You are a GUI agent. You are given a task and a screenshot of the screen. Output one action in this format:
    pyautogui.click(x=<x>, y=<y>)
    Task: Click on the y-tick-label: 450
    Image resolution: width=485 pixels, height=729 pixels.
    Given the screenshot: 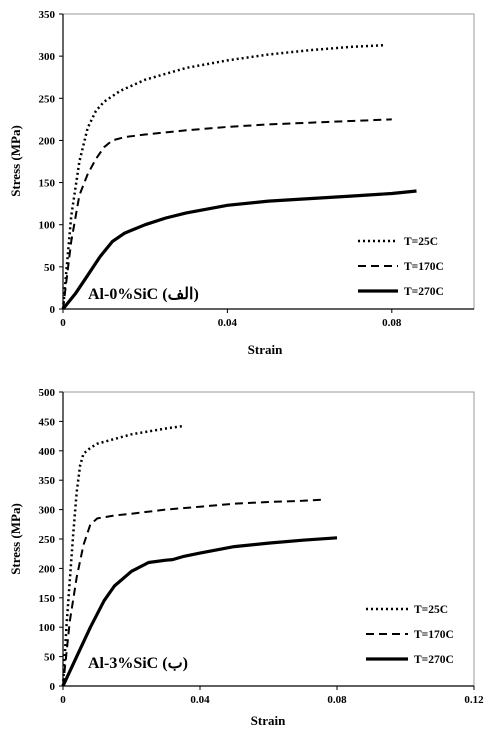 What is the action you would take?
    pyautogui.click(x=47, y=422)
    